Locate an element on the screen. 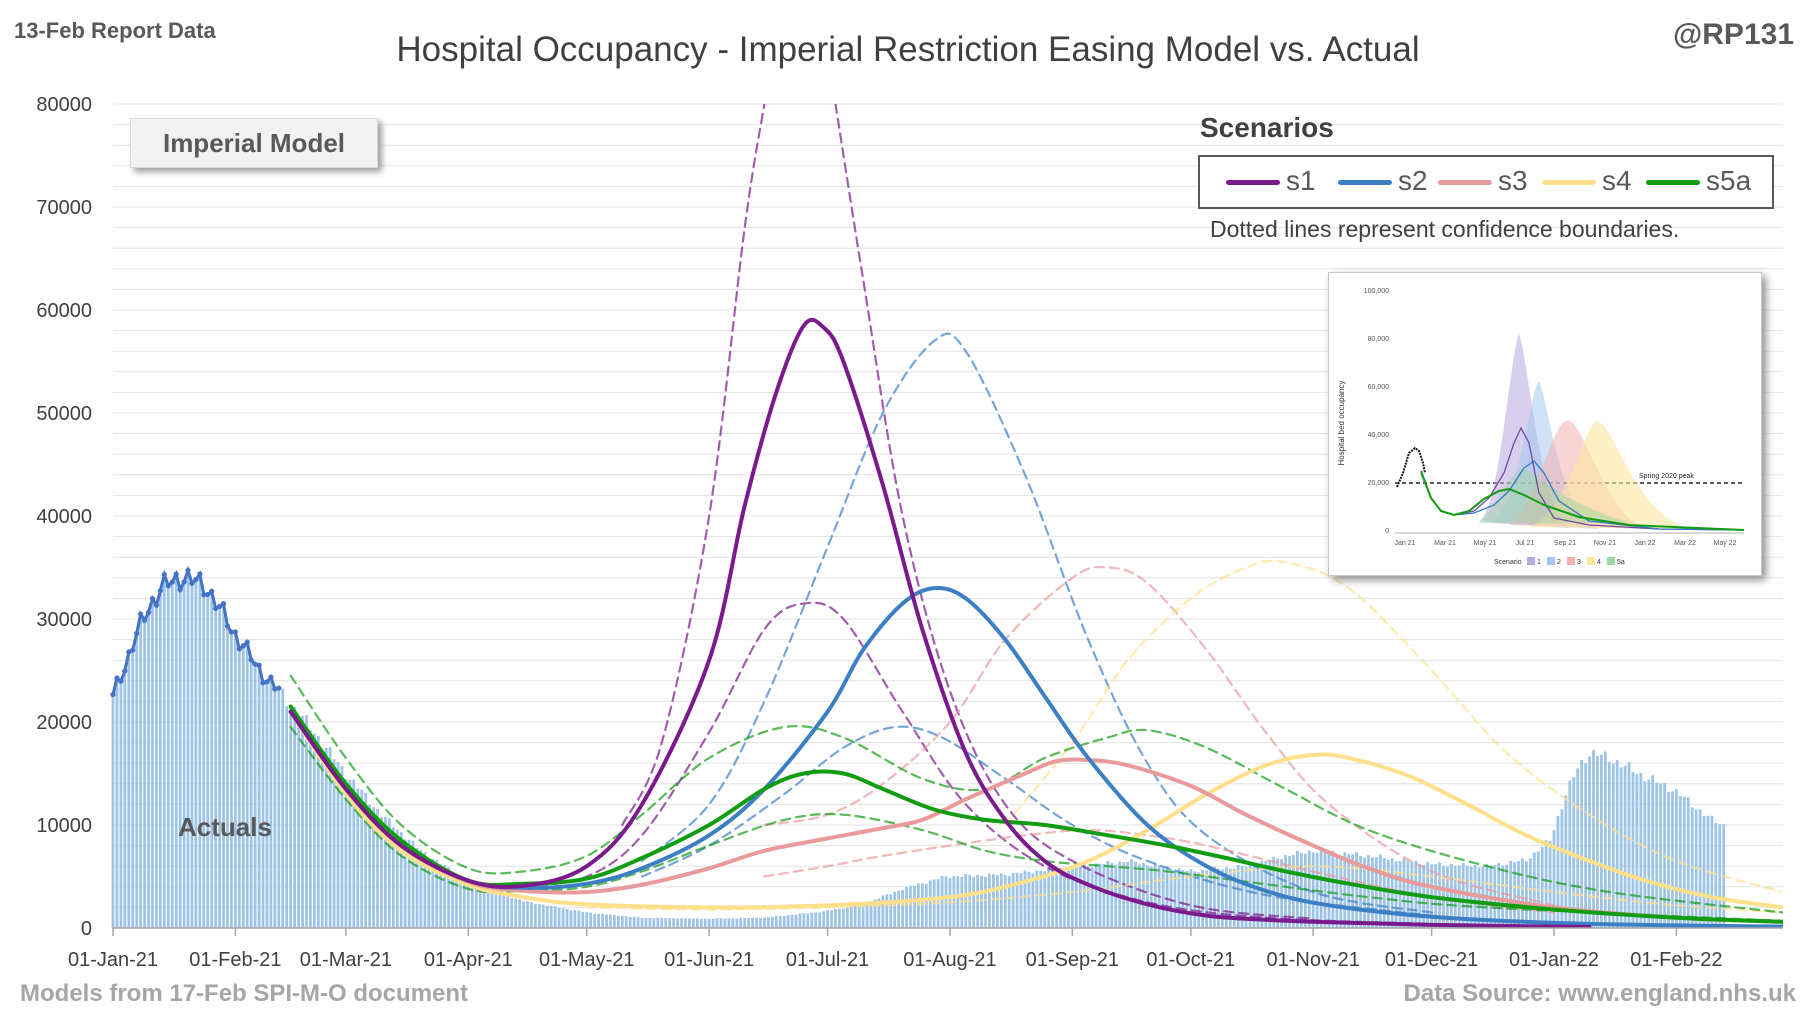 The height and width of the screenshot is (1022, 1816). inset-legend-label: Scenario is located at coordinates (1508, 562).